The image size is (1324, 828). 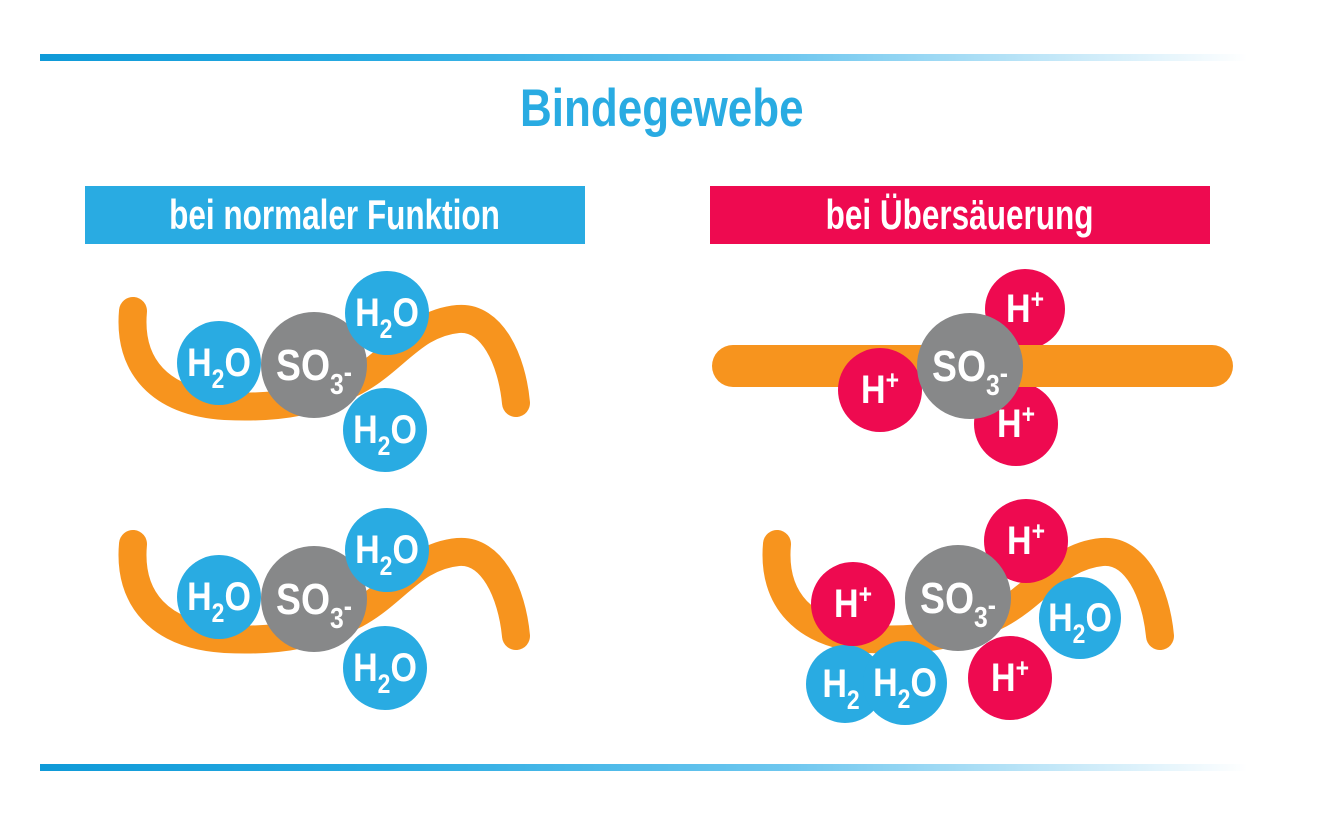 I want to click on diagram-normal-bottom: H2O SO3- H2O H2O, so click(x=324, y=609).